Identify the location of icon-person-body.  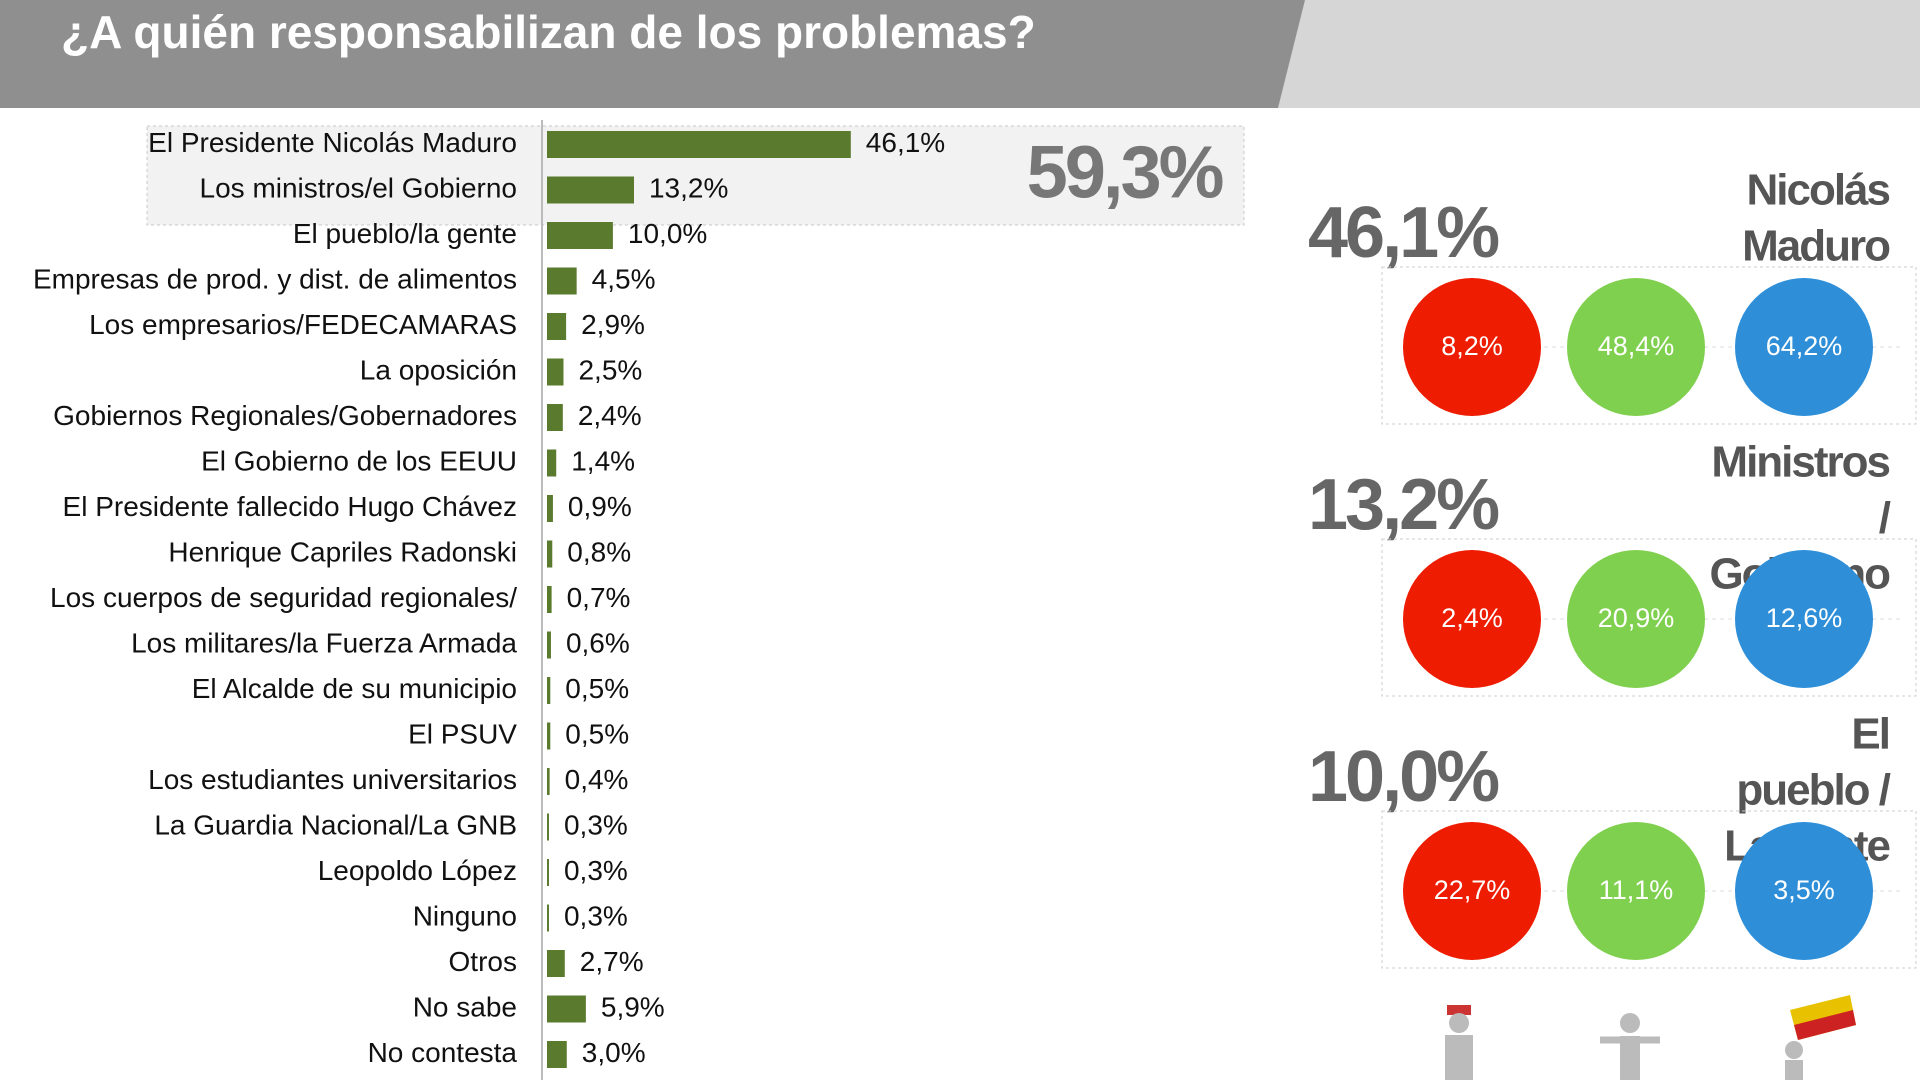
(1630, 1058).